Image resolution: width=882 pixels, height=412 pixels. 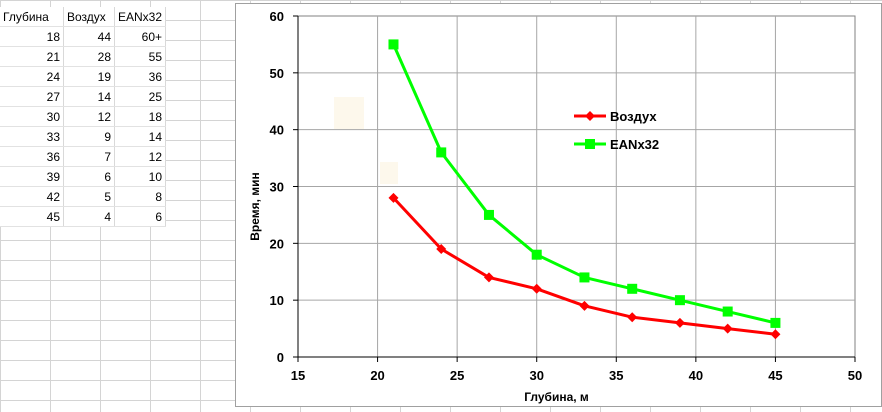 I want to click on table-row: 24 19 36, so click(x=83, y=76).